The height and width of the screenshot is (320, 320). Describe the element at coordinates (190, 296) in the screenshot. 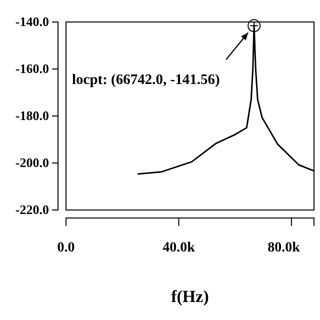

I see `x-axis-title: f(Hz)` at that location.